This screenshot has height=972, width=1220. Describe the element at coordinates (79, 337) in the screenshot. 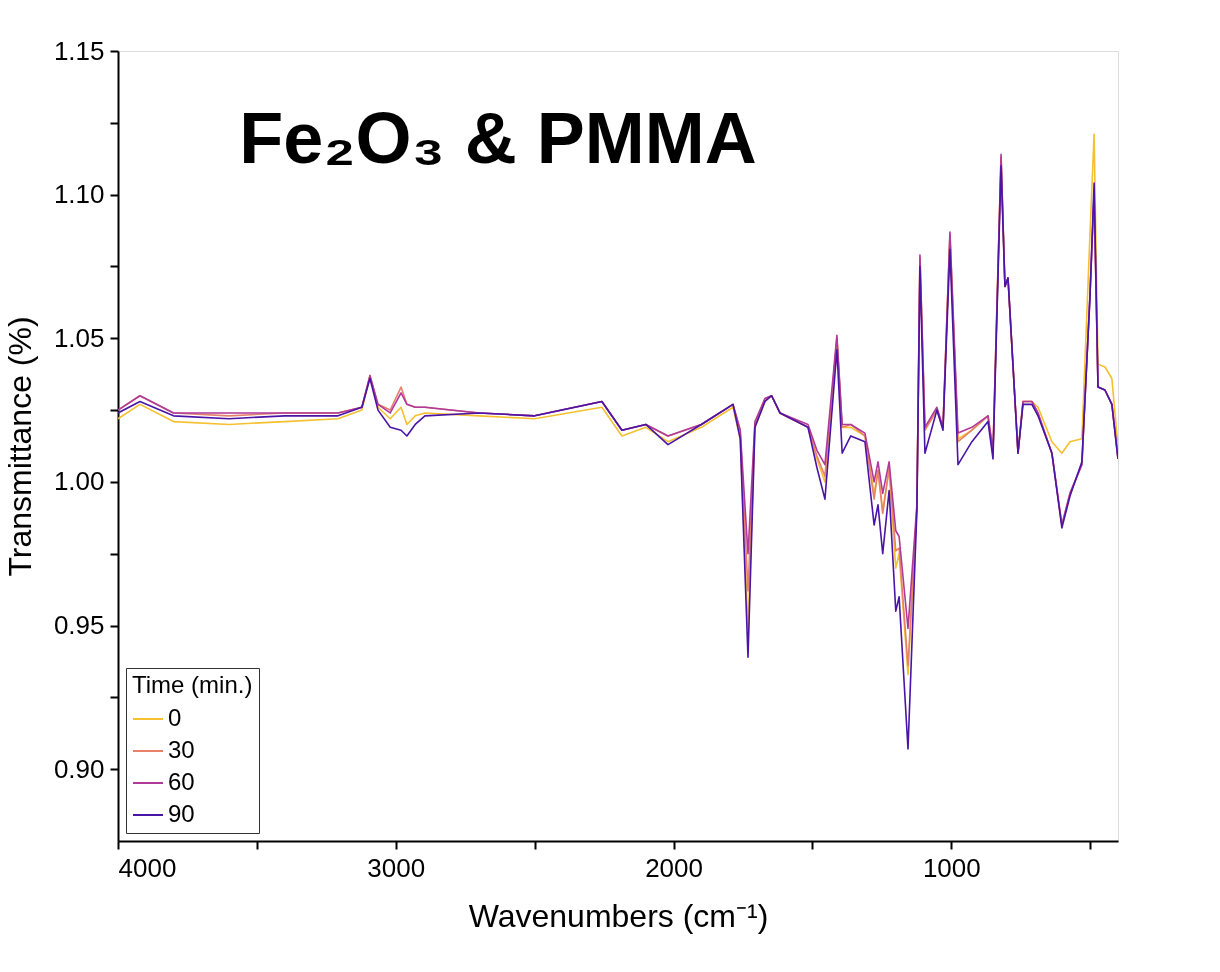

I see `y-tick-label: 1.05` at that location.